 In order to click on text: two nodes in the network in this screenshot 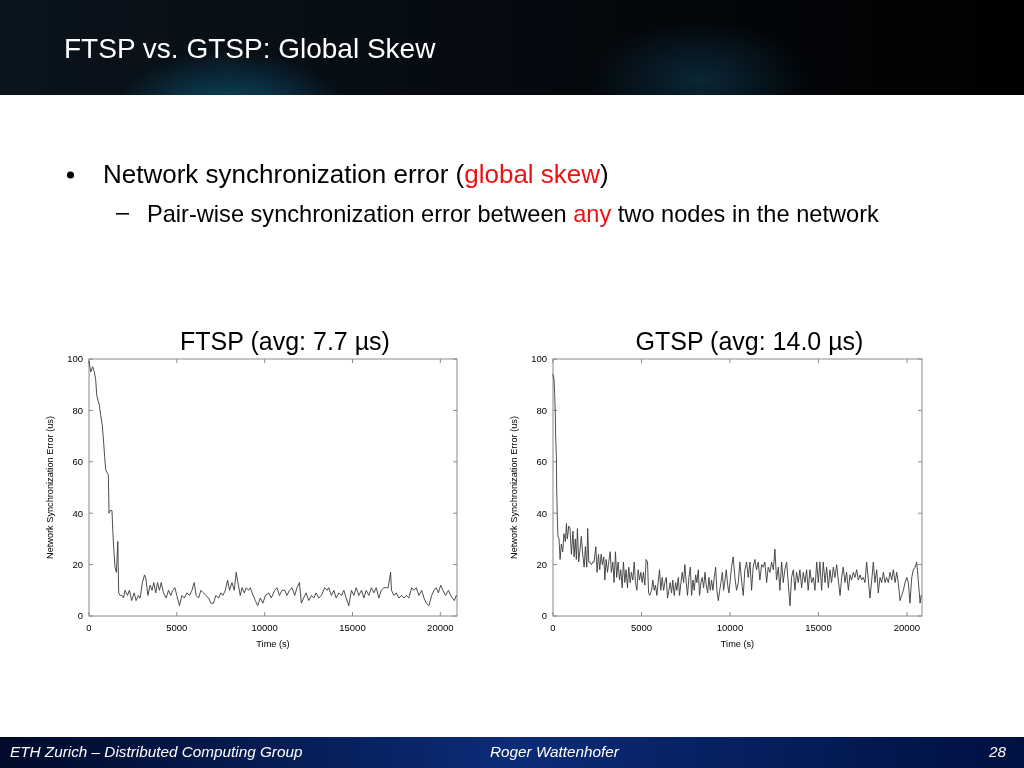, I will do `click(745, 214)`.